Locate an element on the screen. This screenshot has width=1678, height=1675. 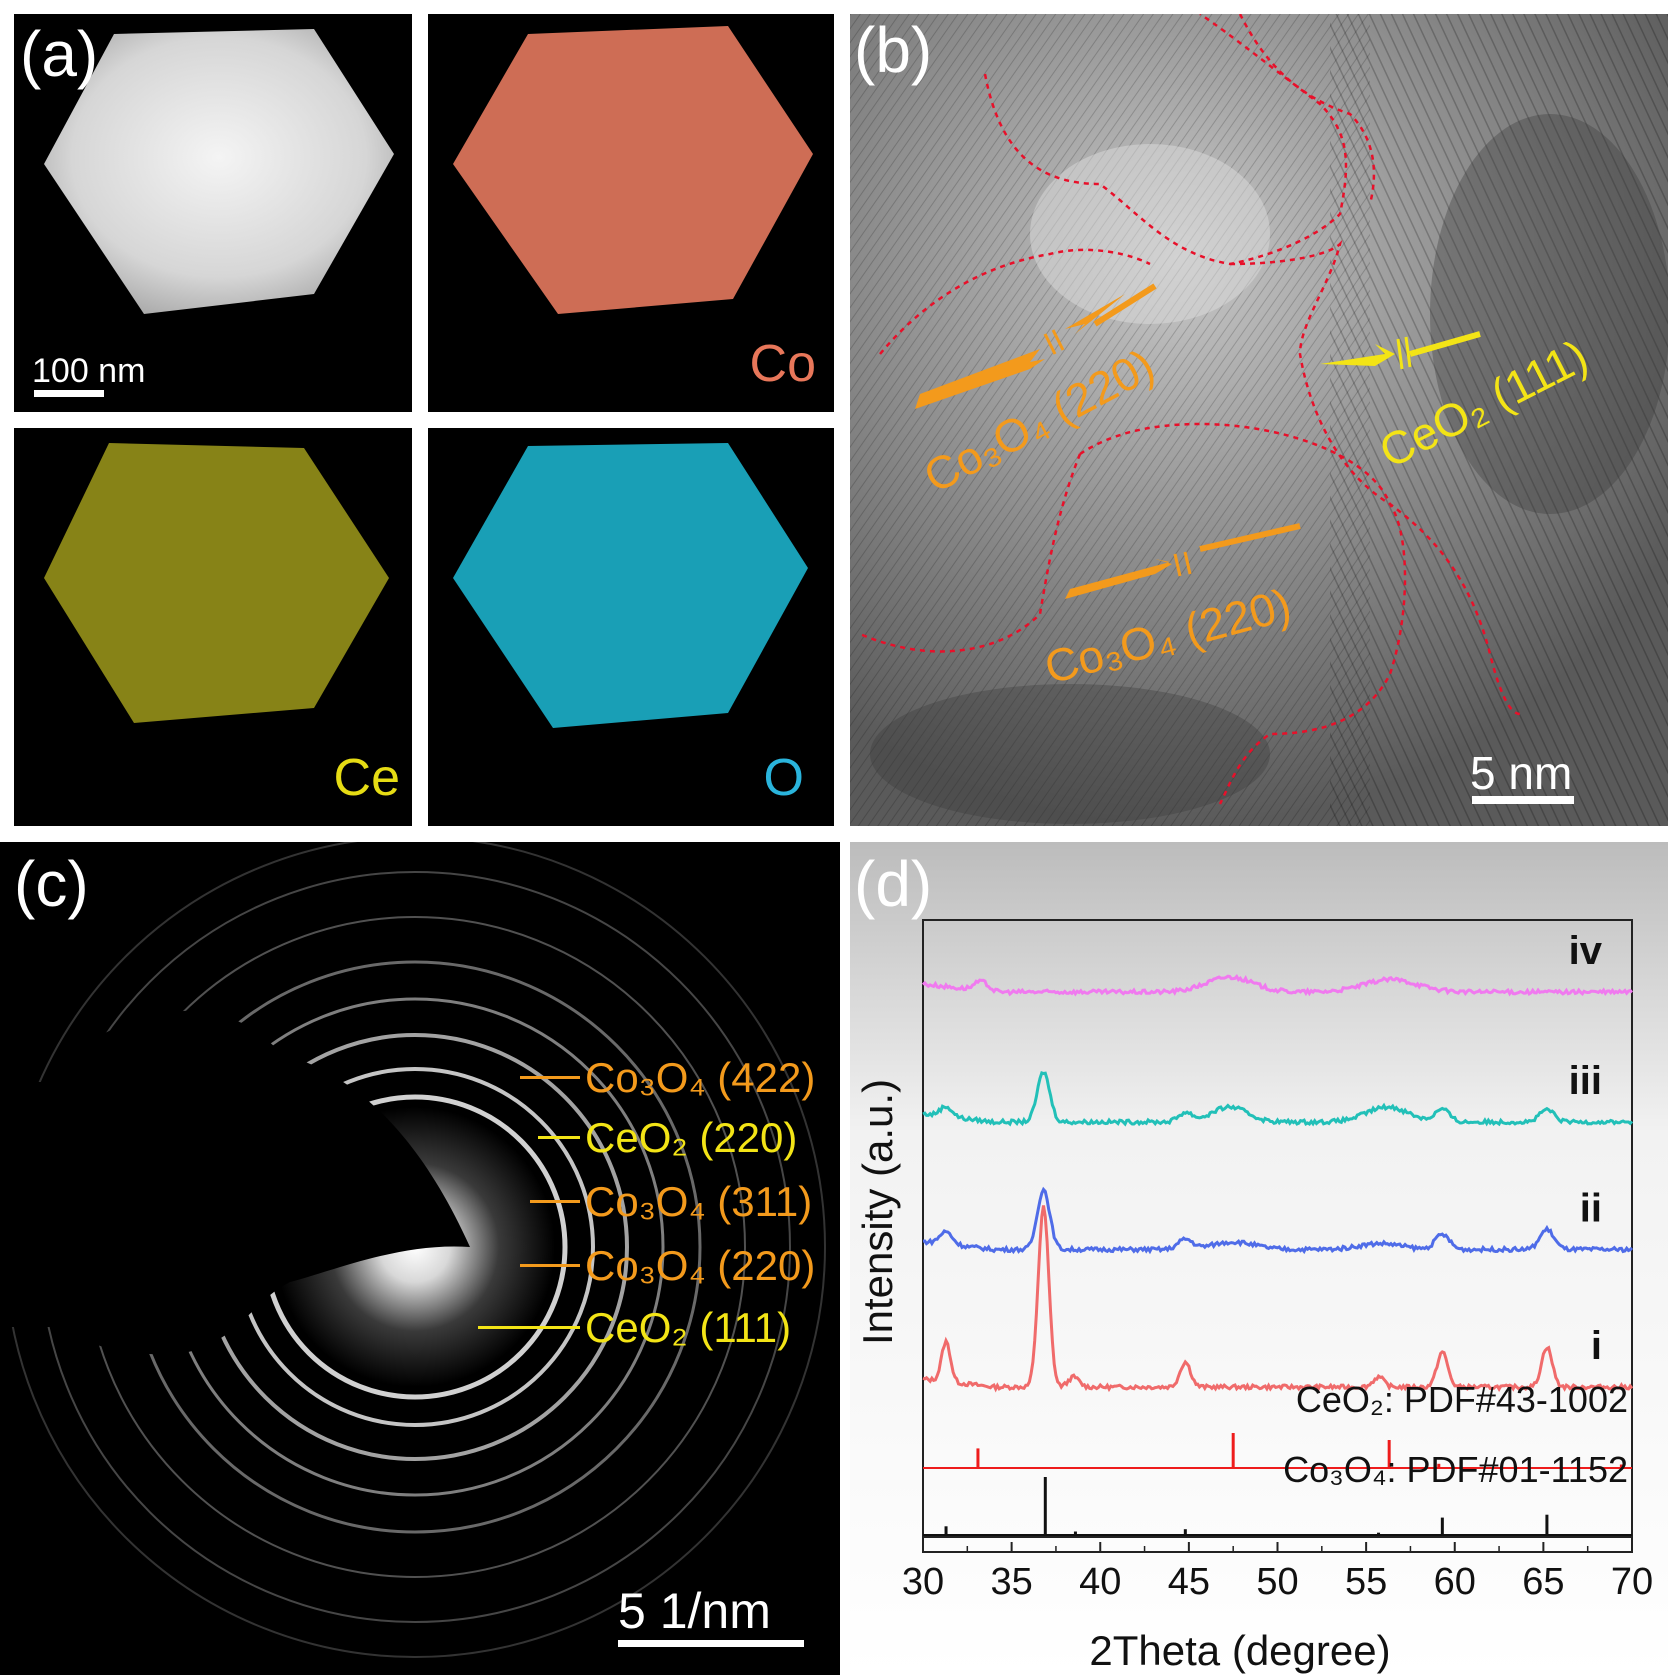
series-label-iv: iv is located at coordinates (1586, 951).